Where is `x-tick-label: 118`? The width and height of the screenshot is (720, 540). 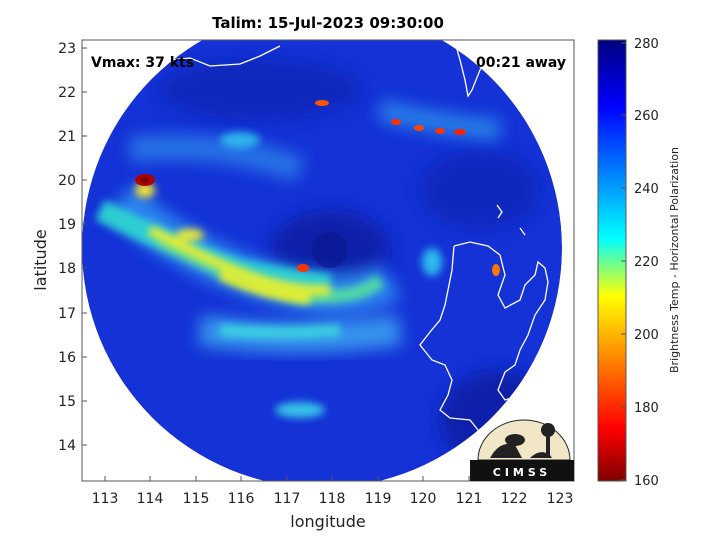 x-tick-label: 118 is located at coordinates (332, 499).